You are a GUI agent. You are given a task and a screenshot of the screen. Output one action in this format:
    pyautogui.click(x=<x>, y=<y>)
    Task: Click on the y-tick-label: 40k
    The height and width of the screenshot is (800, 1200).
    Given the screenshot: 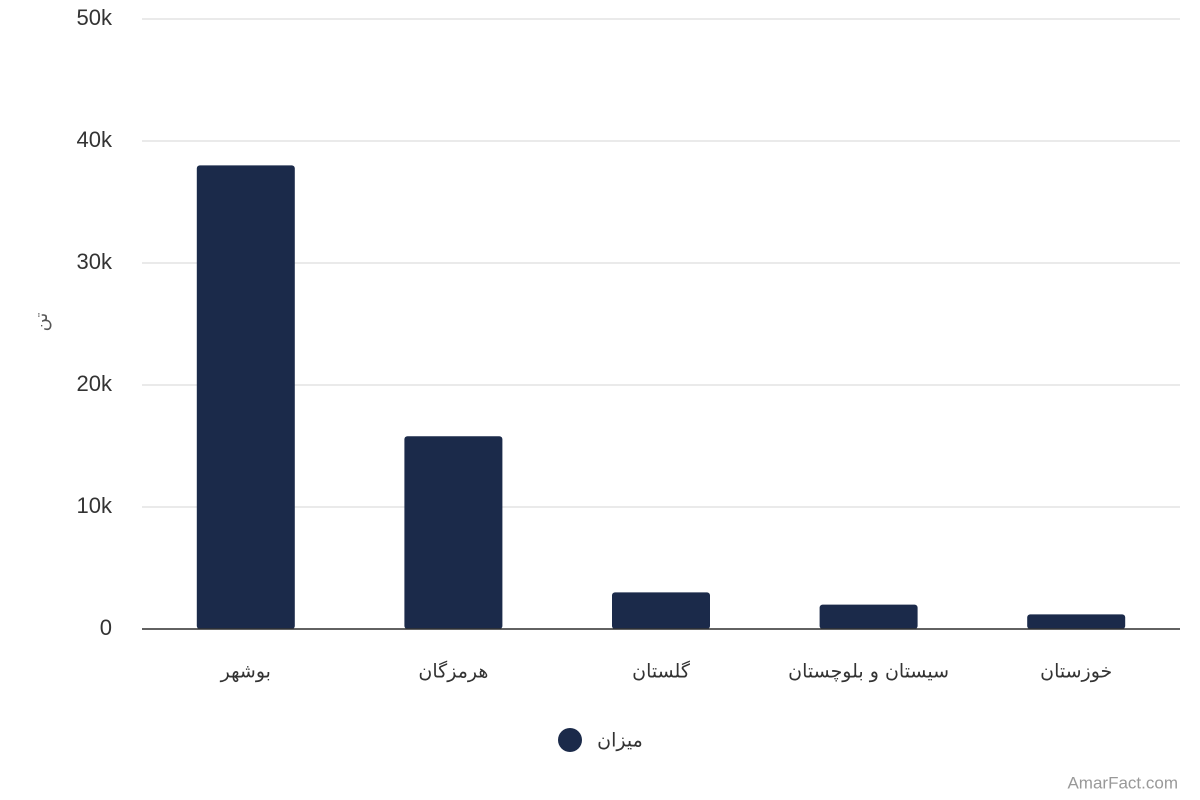 What is the action you would take?
    pyautogui.click(x=95, y=139)
    